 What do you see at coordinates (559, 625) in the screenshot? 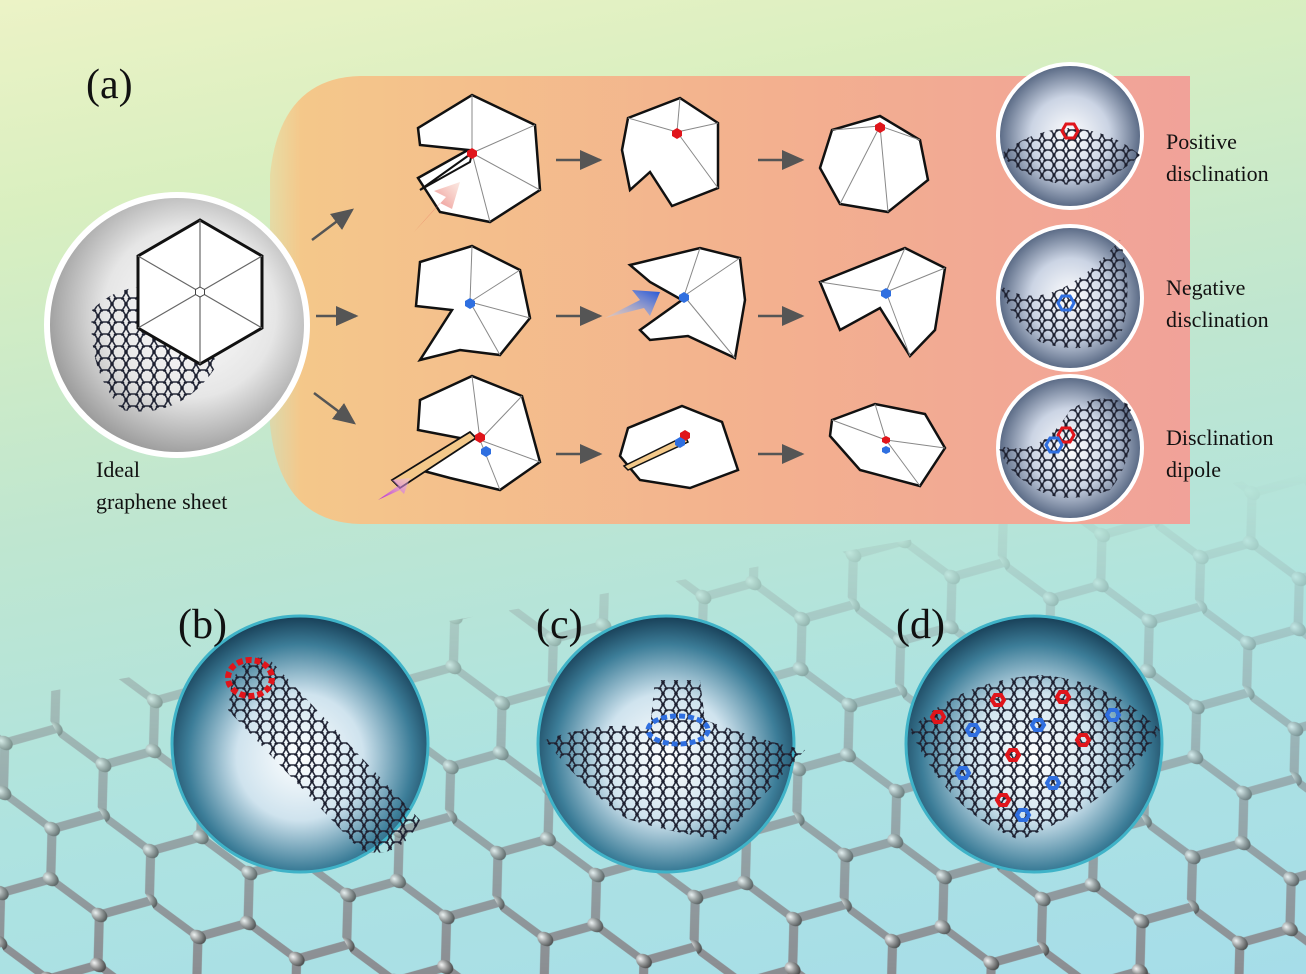
I see `panel-c-label: (c)` at bounding box center [559, 625].